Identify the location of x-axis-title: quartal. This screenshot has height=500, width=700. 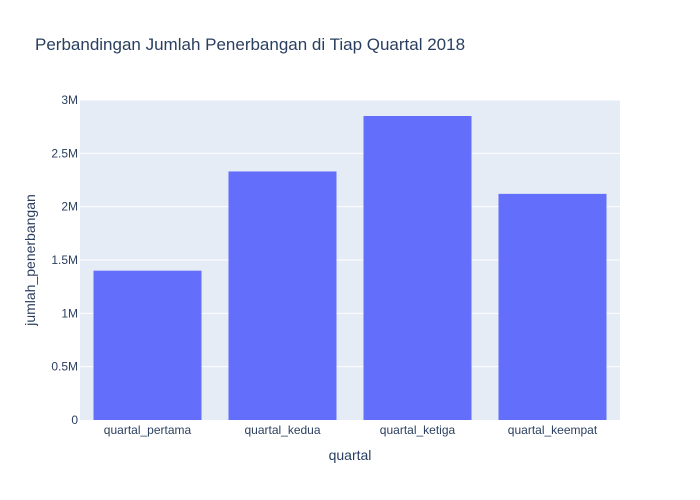
(350, 455).